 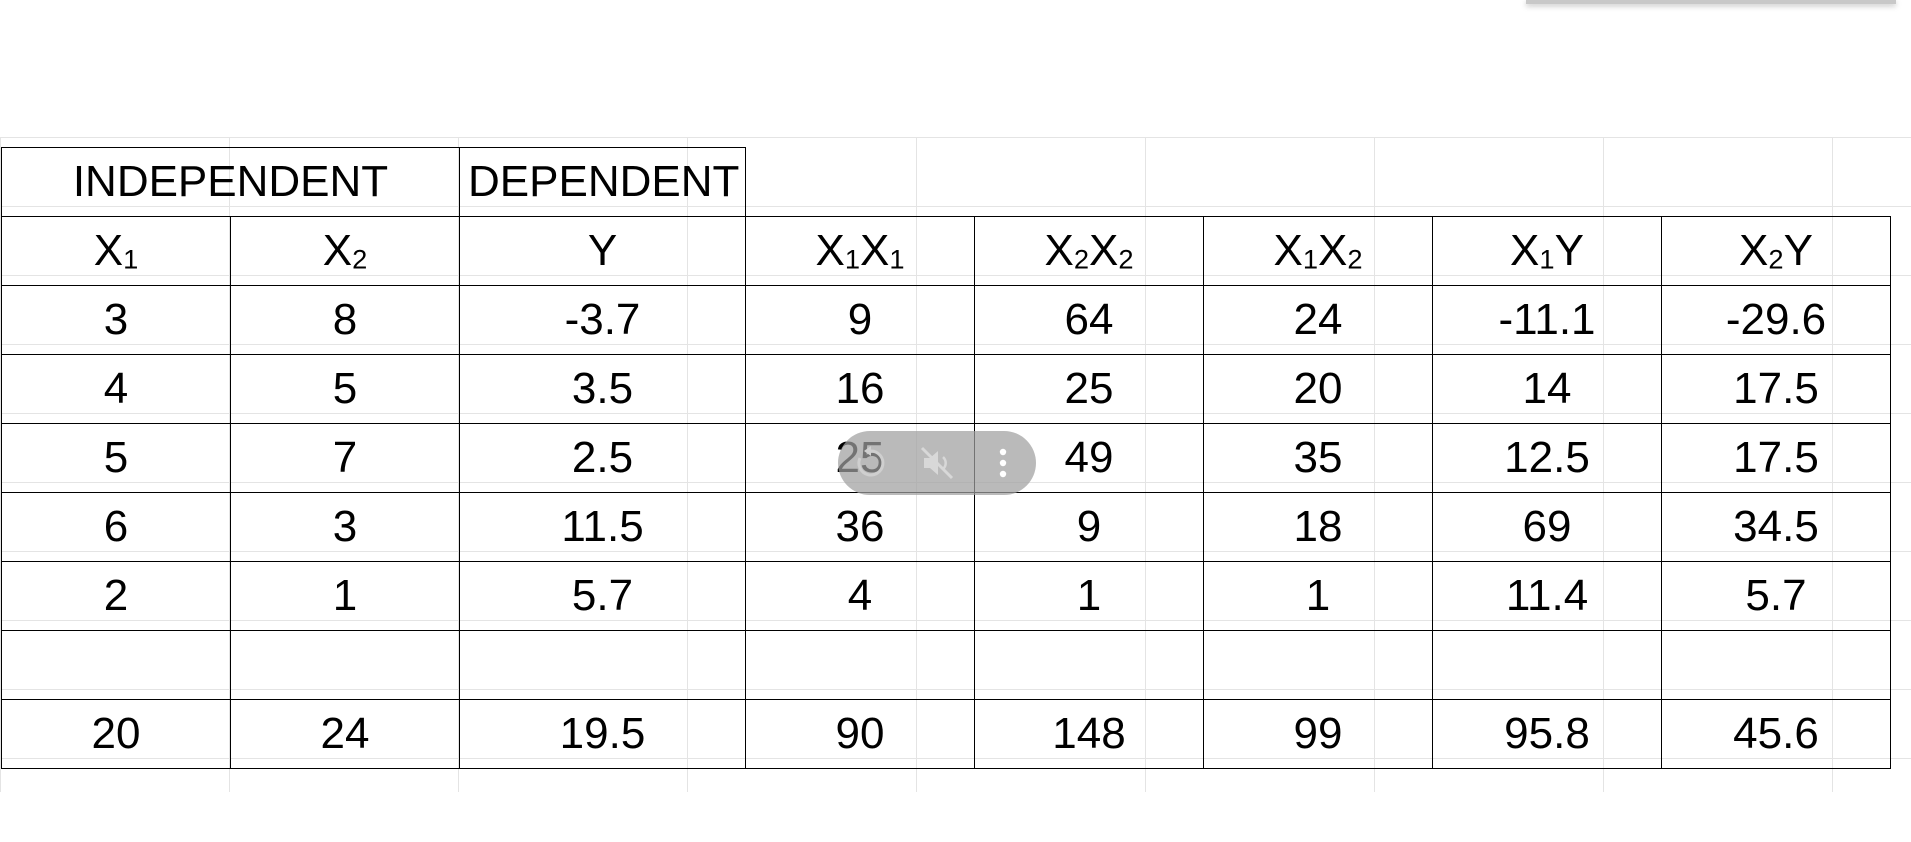 I want to click on table-cell: 11.5, so click(x=602, y=527).